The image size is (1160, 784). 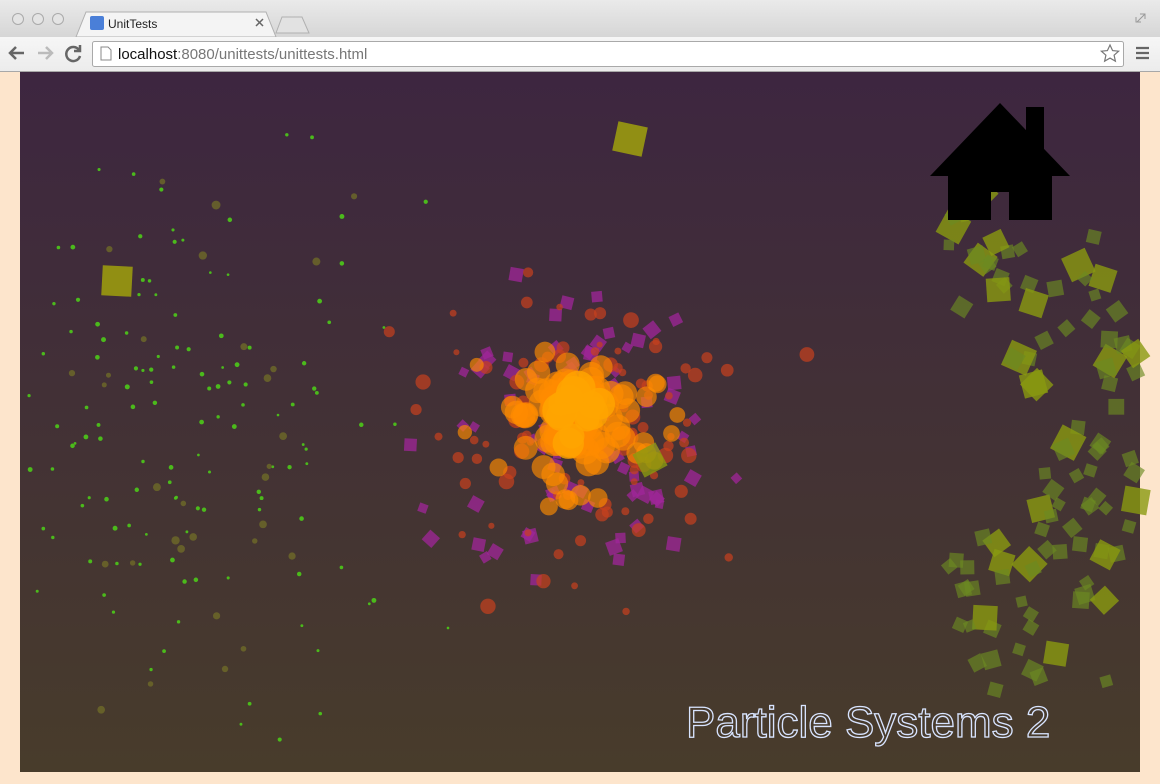 I want to click on window-zoom, so click(x=58, y=19).